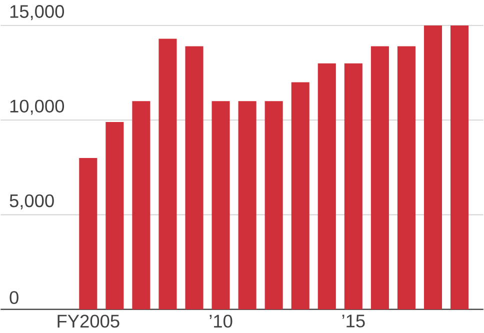 The image size is (484, 333). What do you see at coordinates (14, 297) in the screenshot?
I see `y-tick-label: 0` at bounding box center [14, 297].